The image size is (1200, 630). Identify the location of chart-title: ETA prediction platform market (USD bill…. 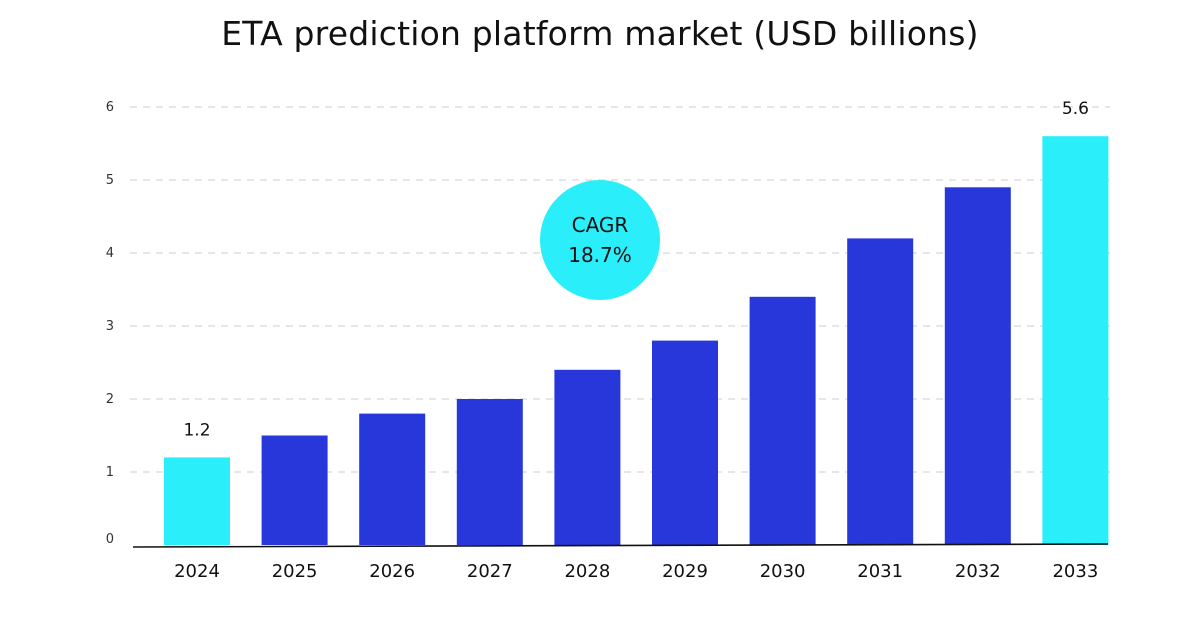
(600, 33).